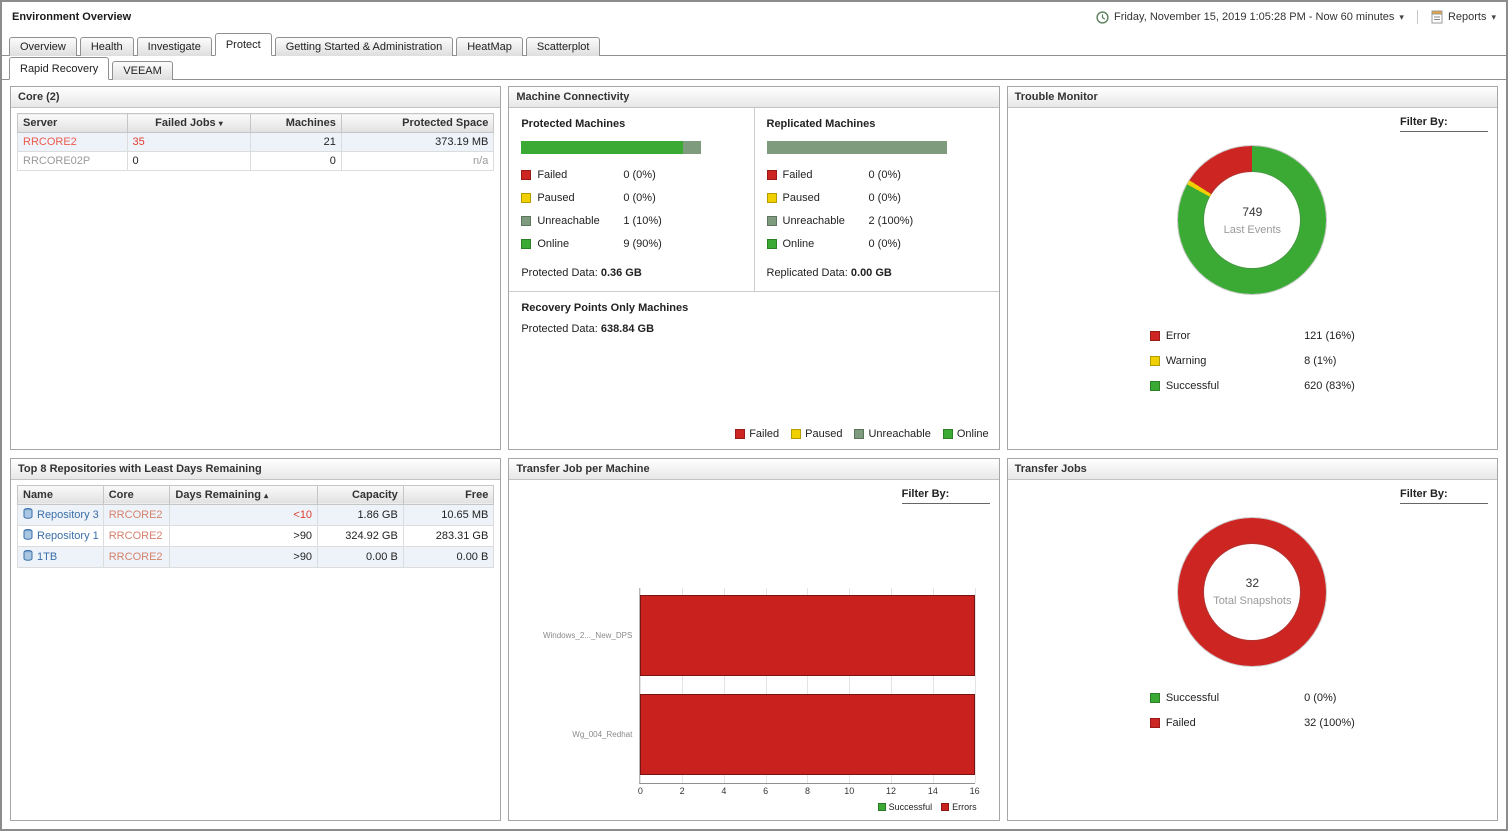  Describe the element at coordinates (244, 514) in the screenshot. I see `days-remaining-value: <10` at that location.